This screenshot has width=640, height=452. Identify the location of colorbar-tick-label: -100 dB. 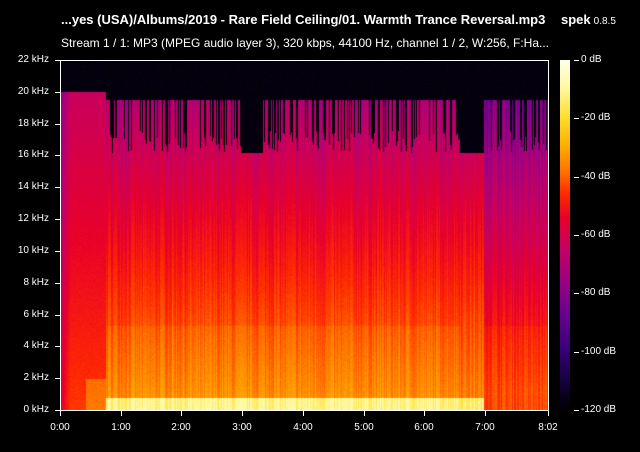
(599, 351).